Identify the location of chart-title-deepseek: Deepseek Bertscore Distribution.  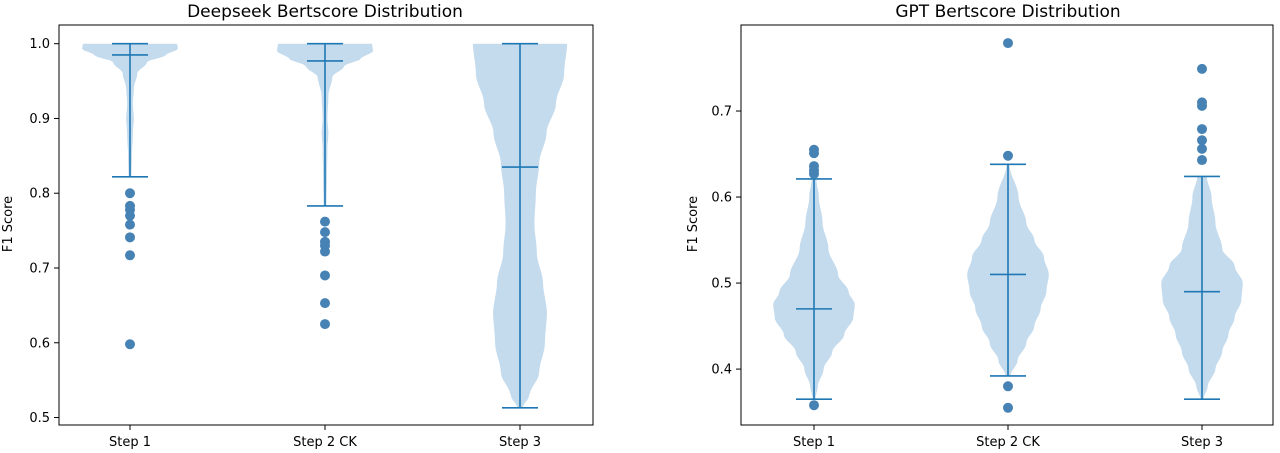
(325, 12).